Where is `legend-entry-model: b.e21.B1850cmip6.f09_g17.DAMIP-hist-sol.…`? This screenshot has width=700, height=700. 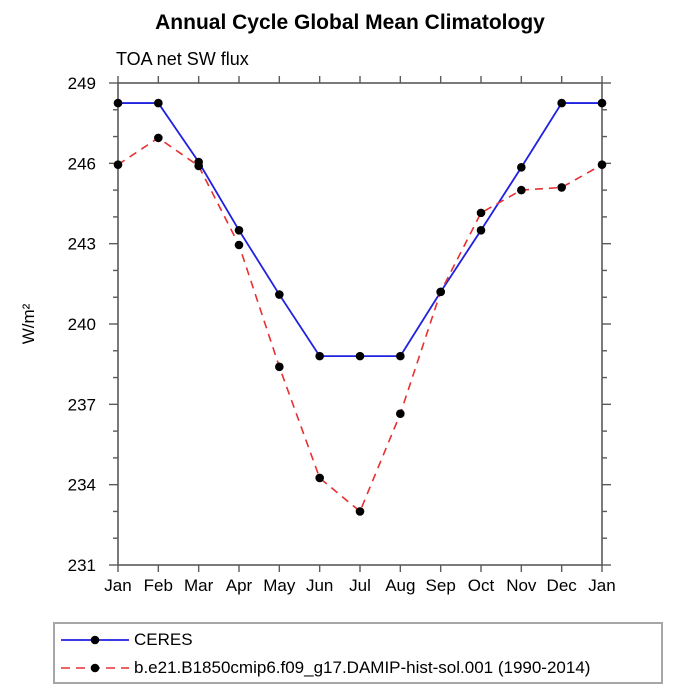 legend-entry-model: b.e21.B1850cmip6.f09_g17.DAMIP-hist-sol.… is located at coordinates (324, 668).